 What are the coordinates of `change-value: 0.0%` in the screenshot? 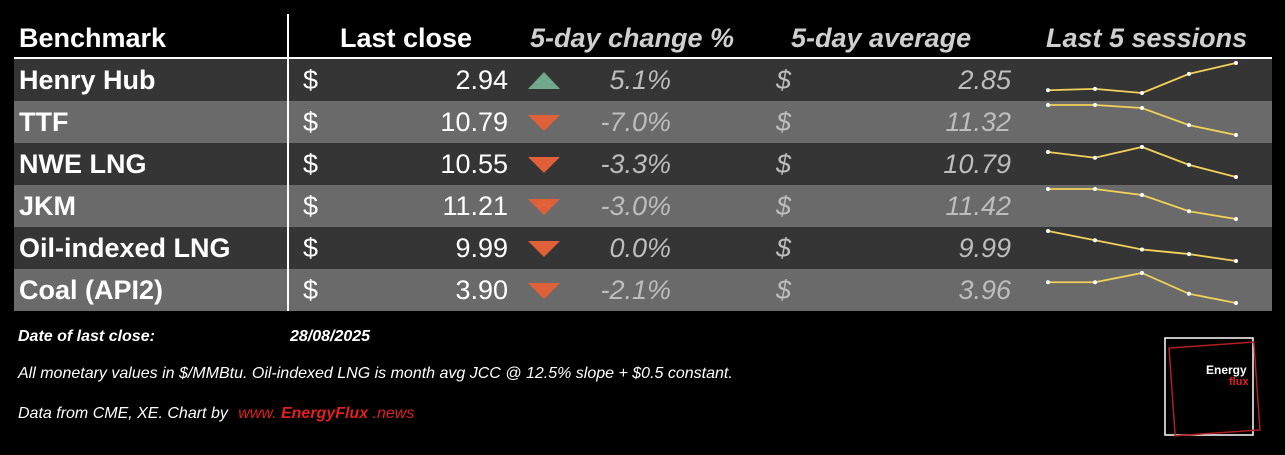 It's located at (640, 248).